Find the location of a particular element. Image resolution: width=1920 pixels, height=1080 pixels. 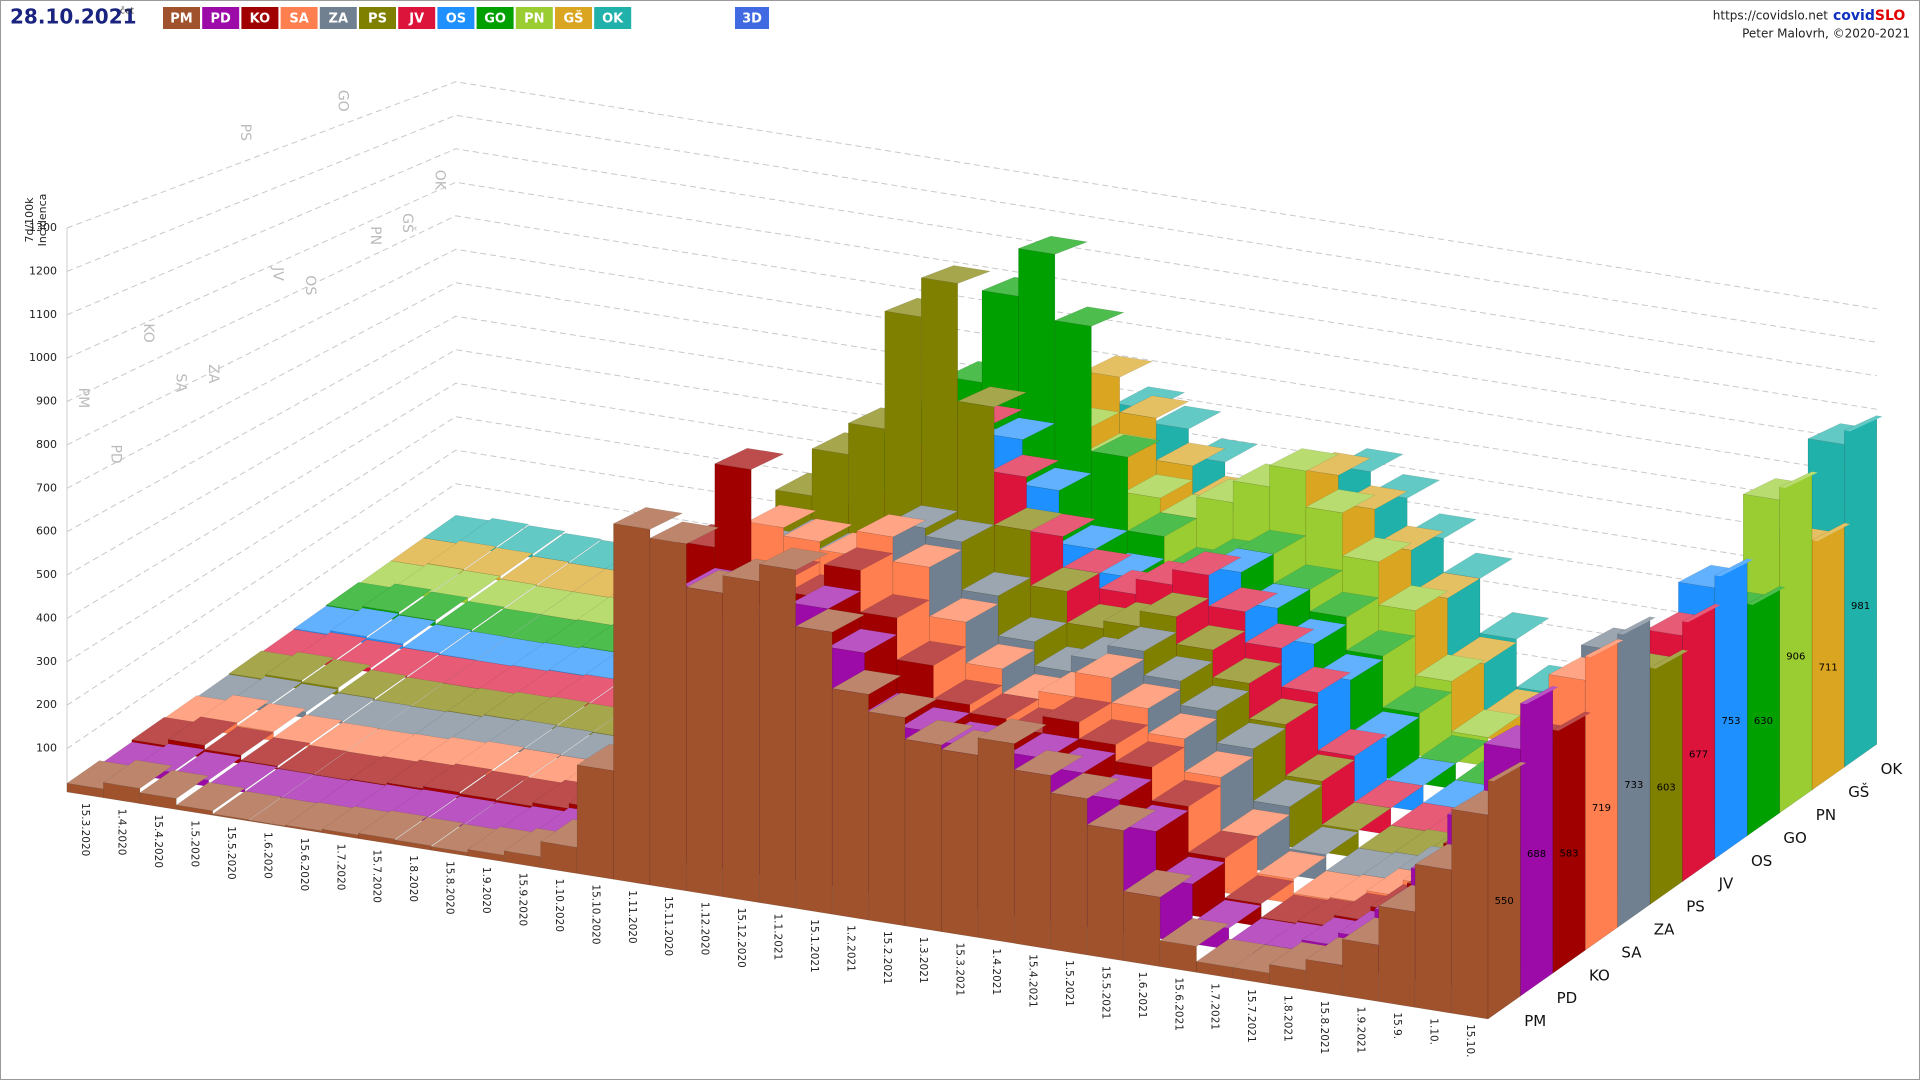

wall-label: JV is located at coordinates (278, 273).